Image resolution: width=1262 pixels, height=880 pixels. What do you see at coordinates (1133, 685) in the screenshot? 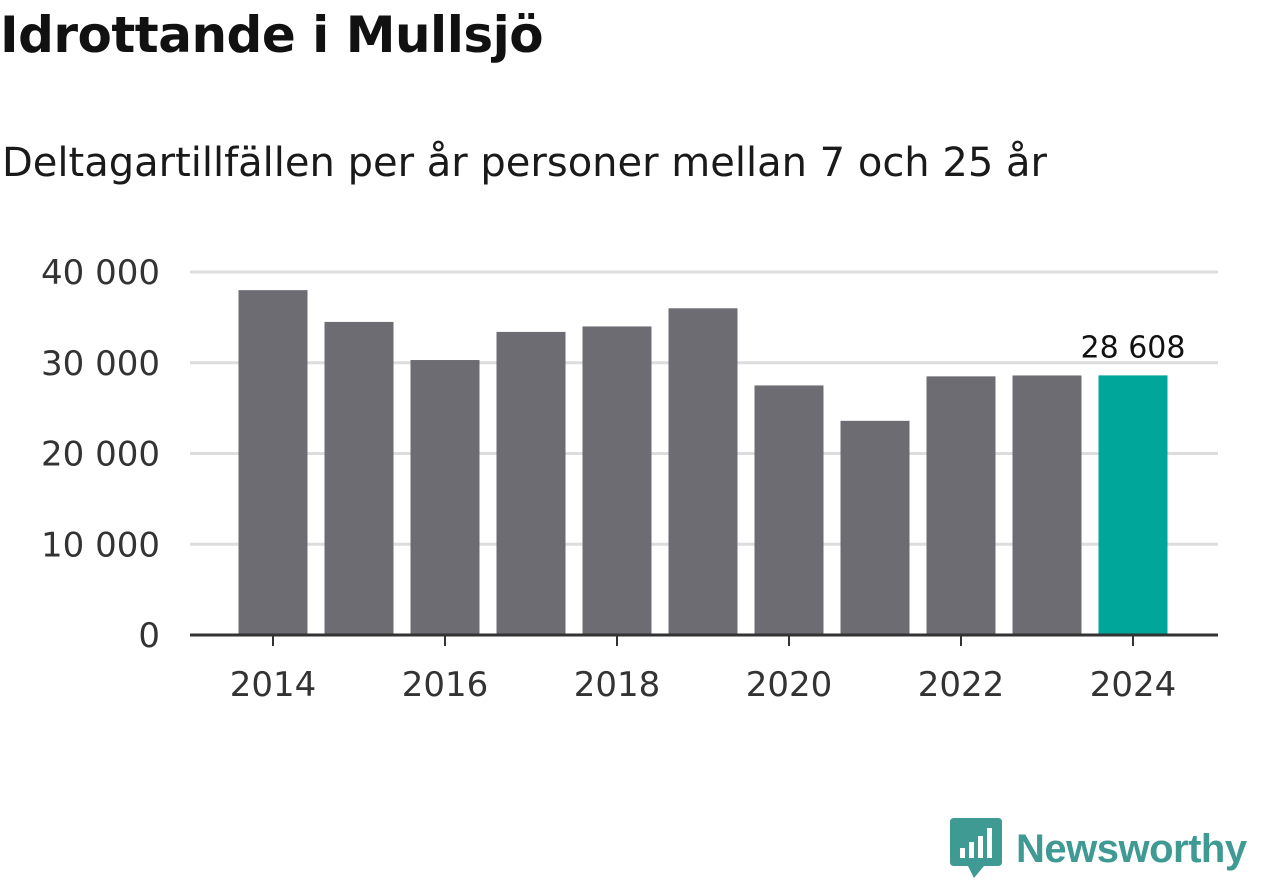
I see `x-tick-label-2024: 2024` at bounding box center [1133, 685].